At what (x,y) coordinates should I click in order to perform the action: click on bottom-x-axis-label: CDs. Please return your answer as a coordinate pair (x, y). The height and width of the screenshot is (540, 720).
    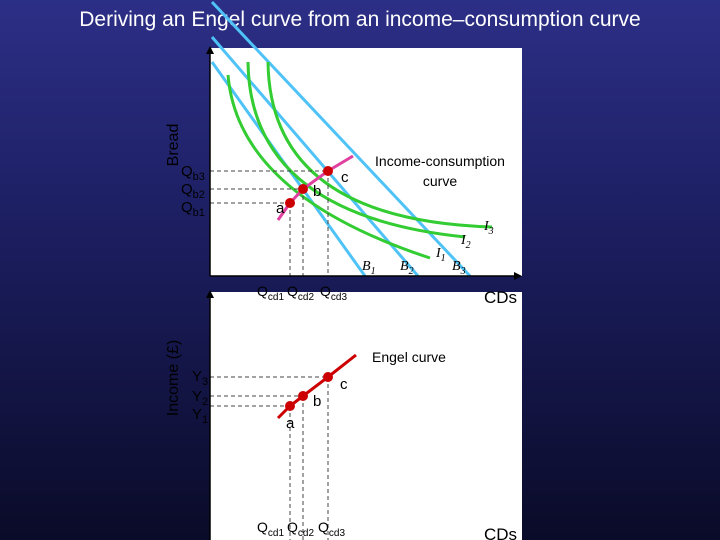
    Looking at the image, I should click on (500, 532).